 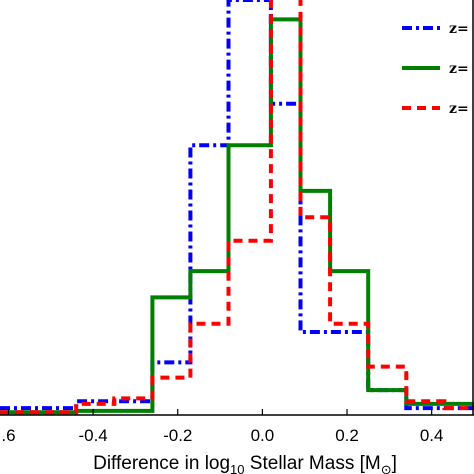 What do you see at coordinates (459, 29) in the screenshot?
I see `legend-label-0: z=` at bounding box center [459, 29].